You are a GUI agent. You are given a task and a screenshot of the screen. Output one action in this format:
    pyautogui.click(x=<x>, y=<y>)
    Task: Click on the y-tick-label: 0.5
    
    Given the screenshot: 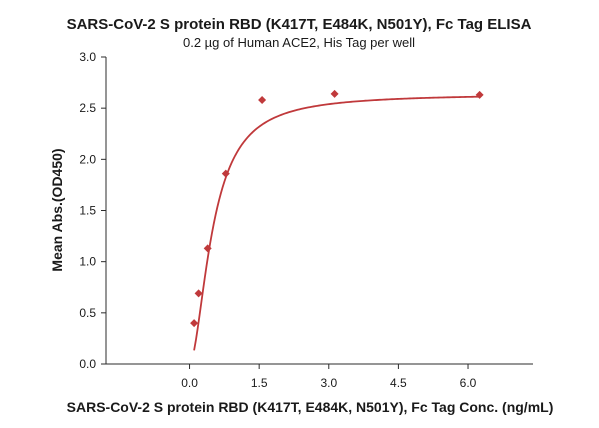 What is the action you would take?
    pyautogui.click(x=87, y=313)
    